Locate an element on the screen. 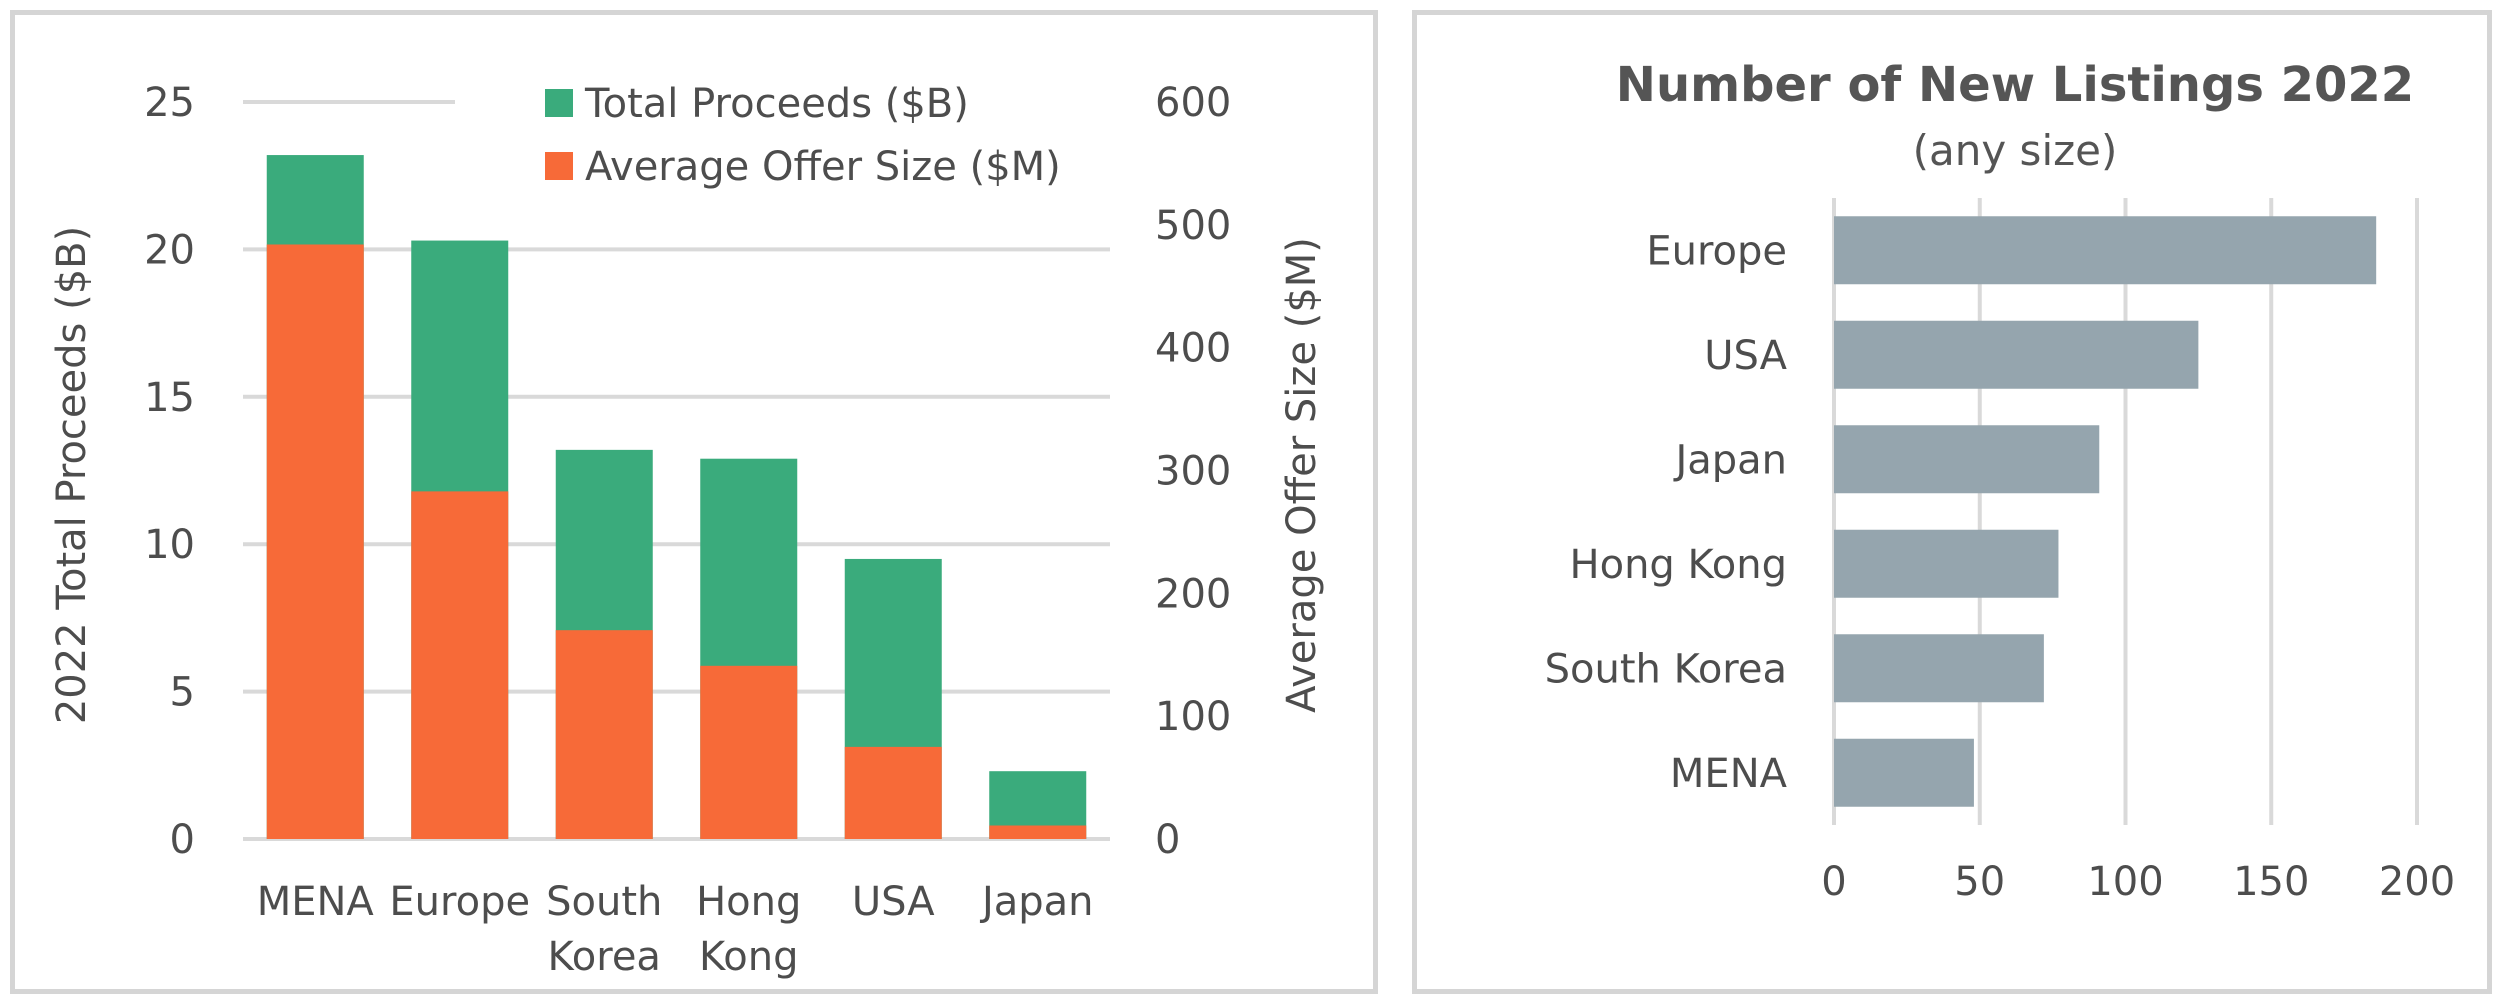 This screenshot has height=1006, width=2500. y-tick-label-left: 5 is located at coordinates (182, 693).